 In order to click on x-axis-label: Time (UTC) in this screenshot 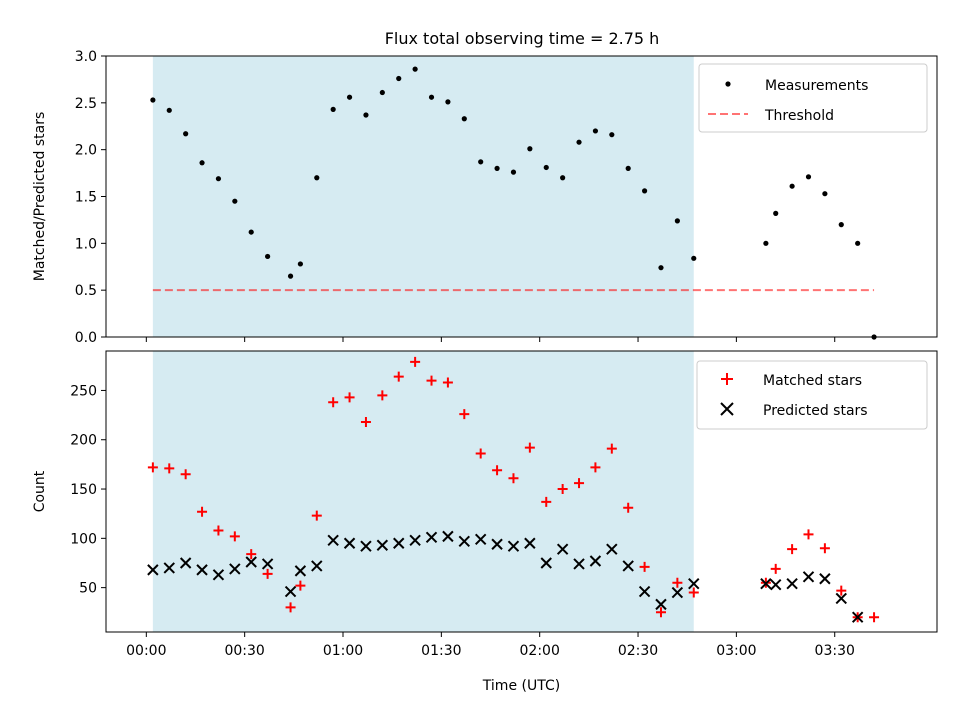, I will do `click(521, 686)`.